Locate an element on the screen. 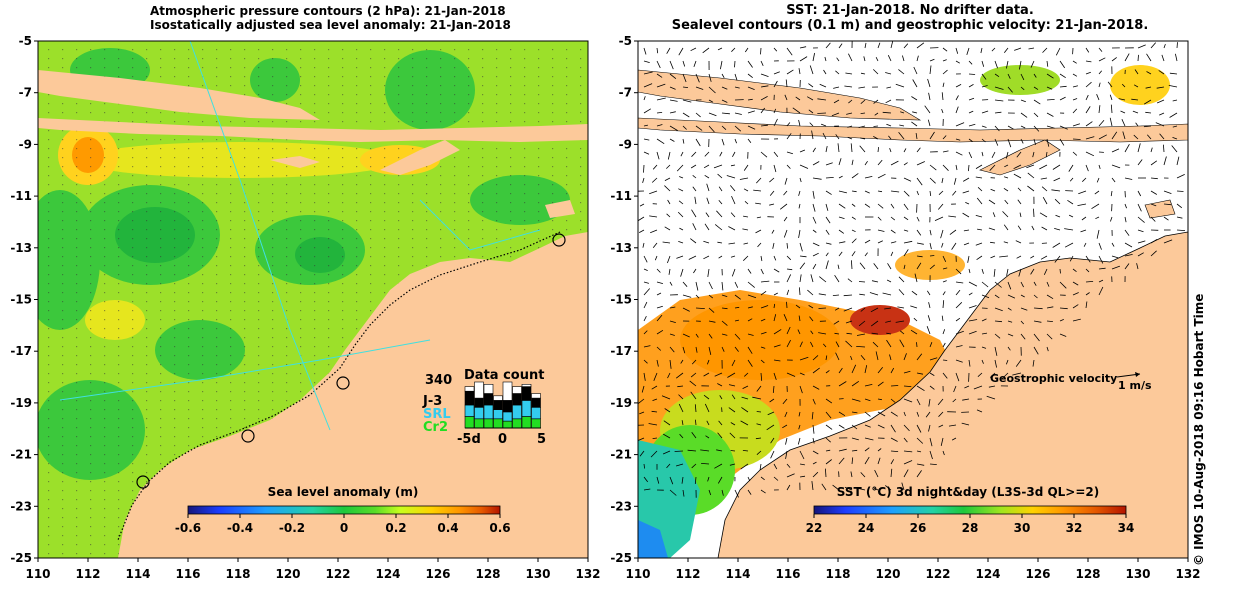  colorbar-tick-label: 34 is located at coordinates (1126, 528).